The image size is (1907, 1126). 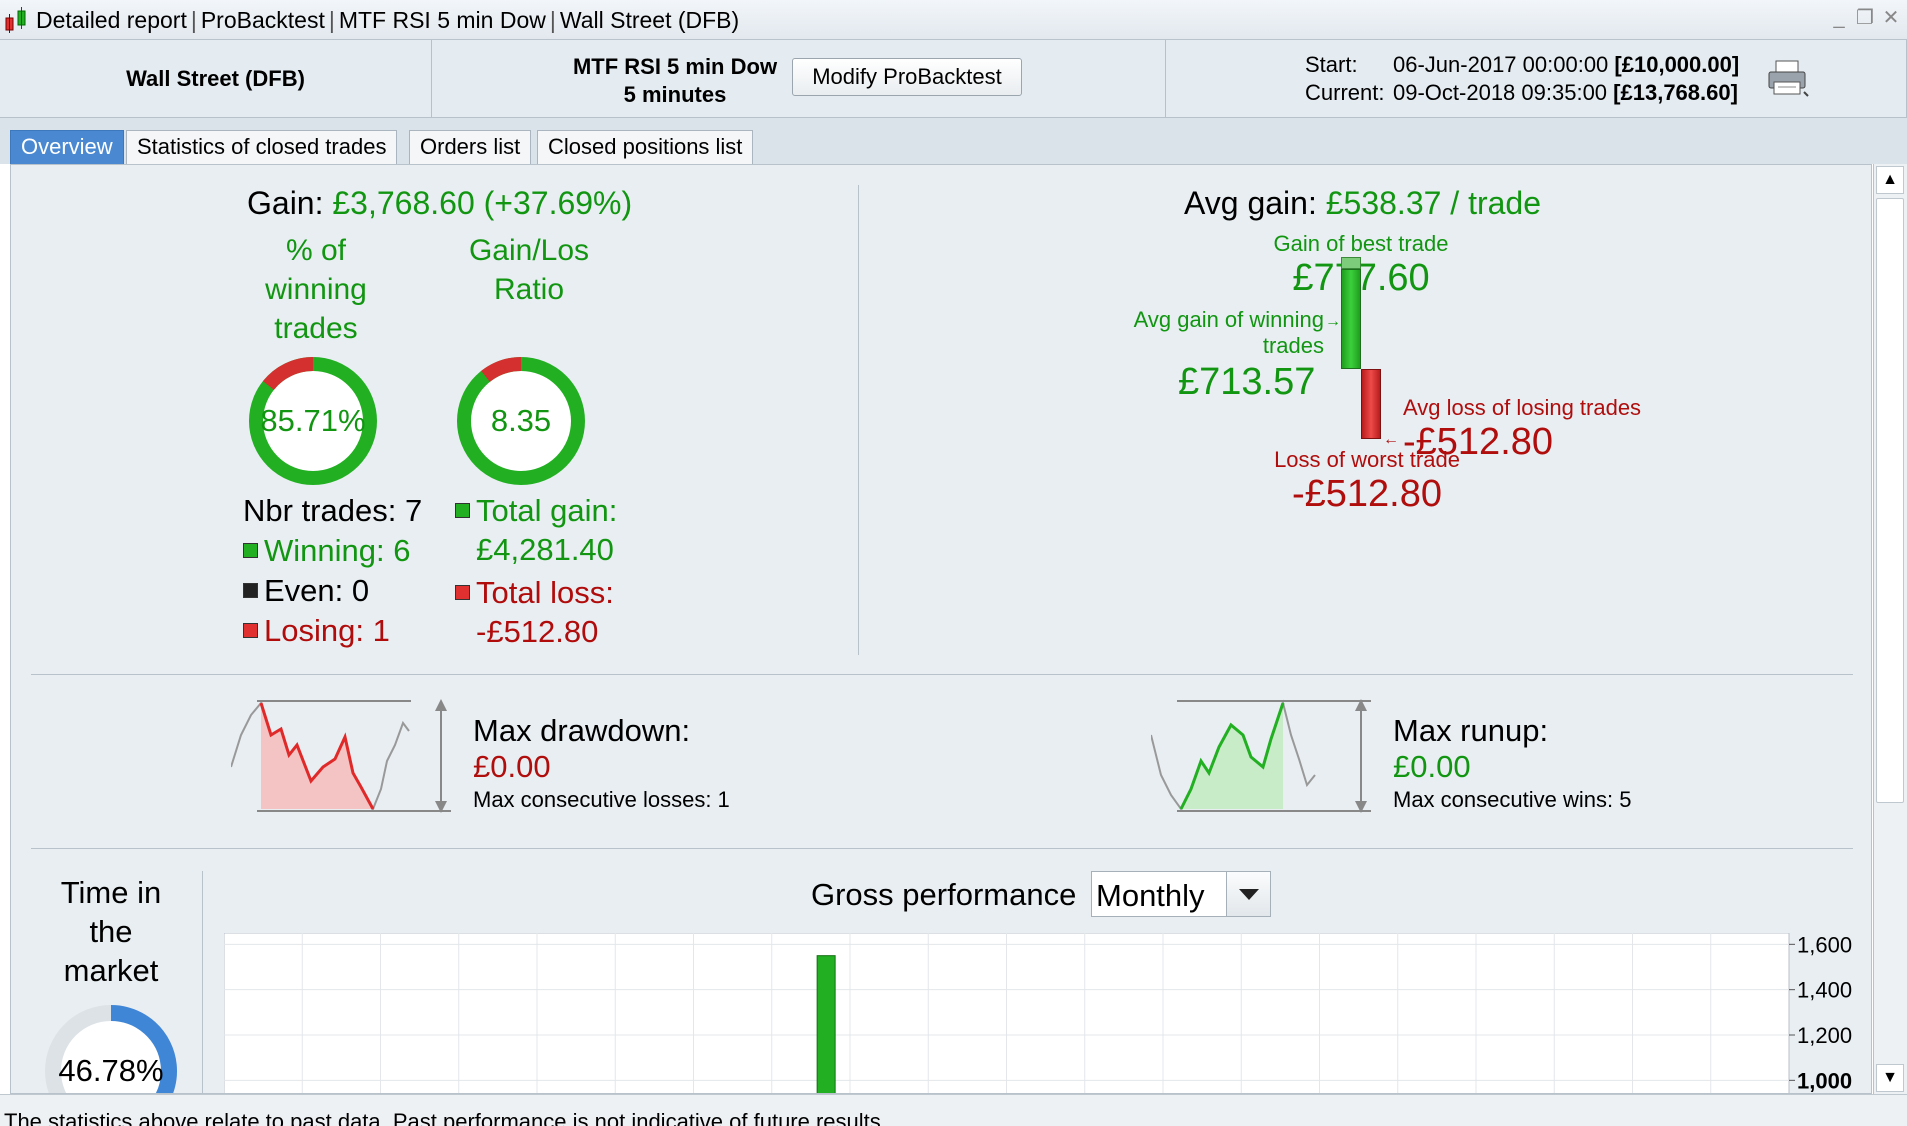 What do you see at coordinates (601, 799) in the screenshot?
I see `max-consecutive-losses: Max consecutive losses: 1` at bounding box center [601, 799].